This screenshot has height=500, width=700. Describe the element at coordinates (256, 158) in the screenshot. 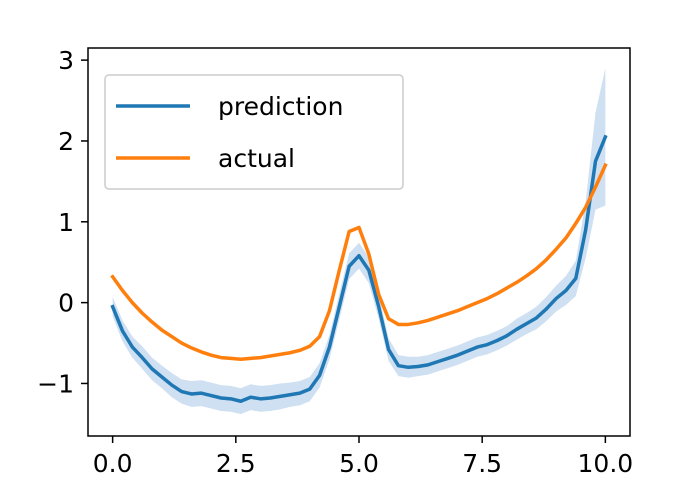

I see `legend-label-actual: actual` at that location.